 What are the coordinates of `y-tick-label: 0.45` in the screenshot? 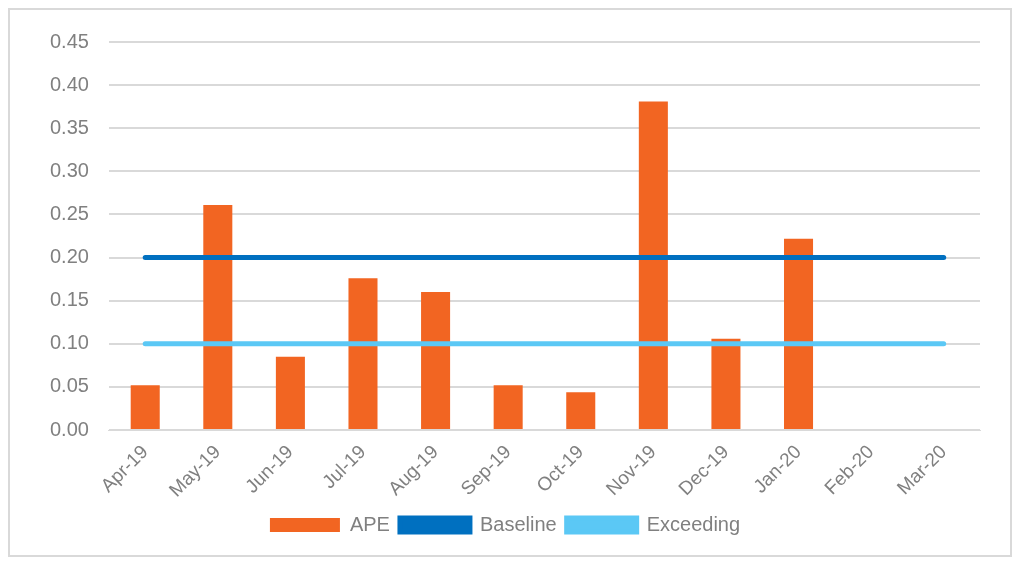 It's located at (69, 40).